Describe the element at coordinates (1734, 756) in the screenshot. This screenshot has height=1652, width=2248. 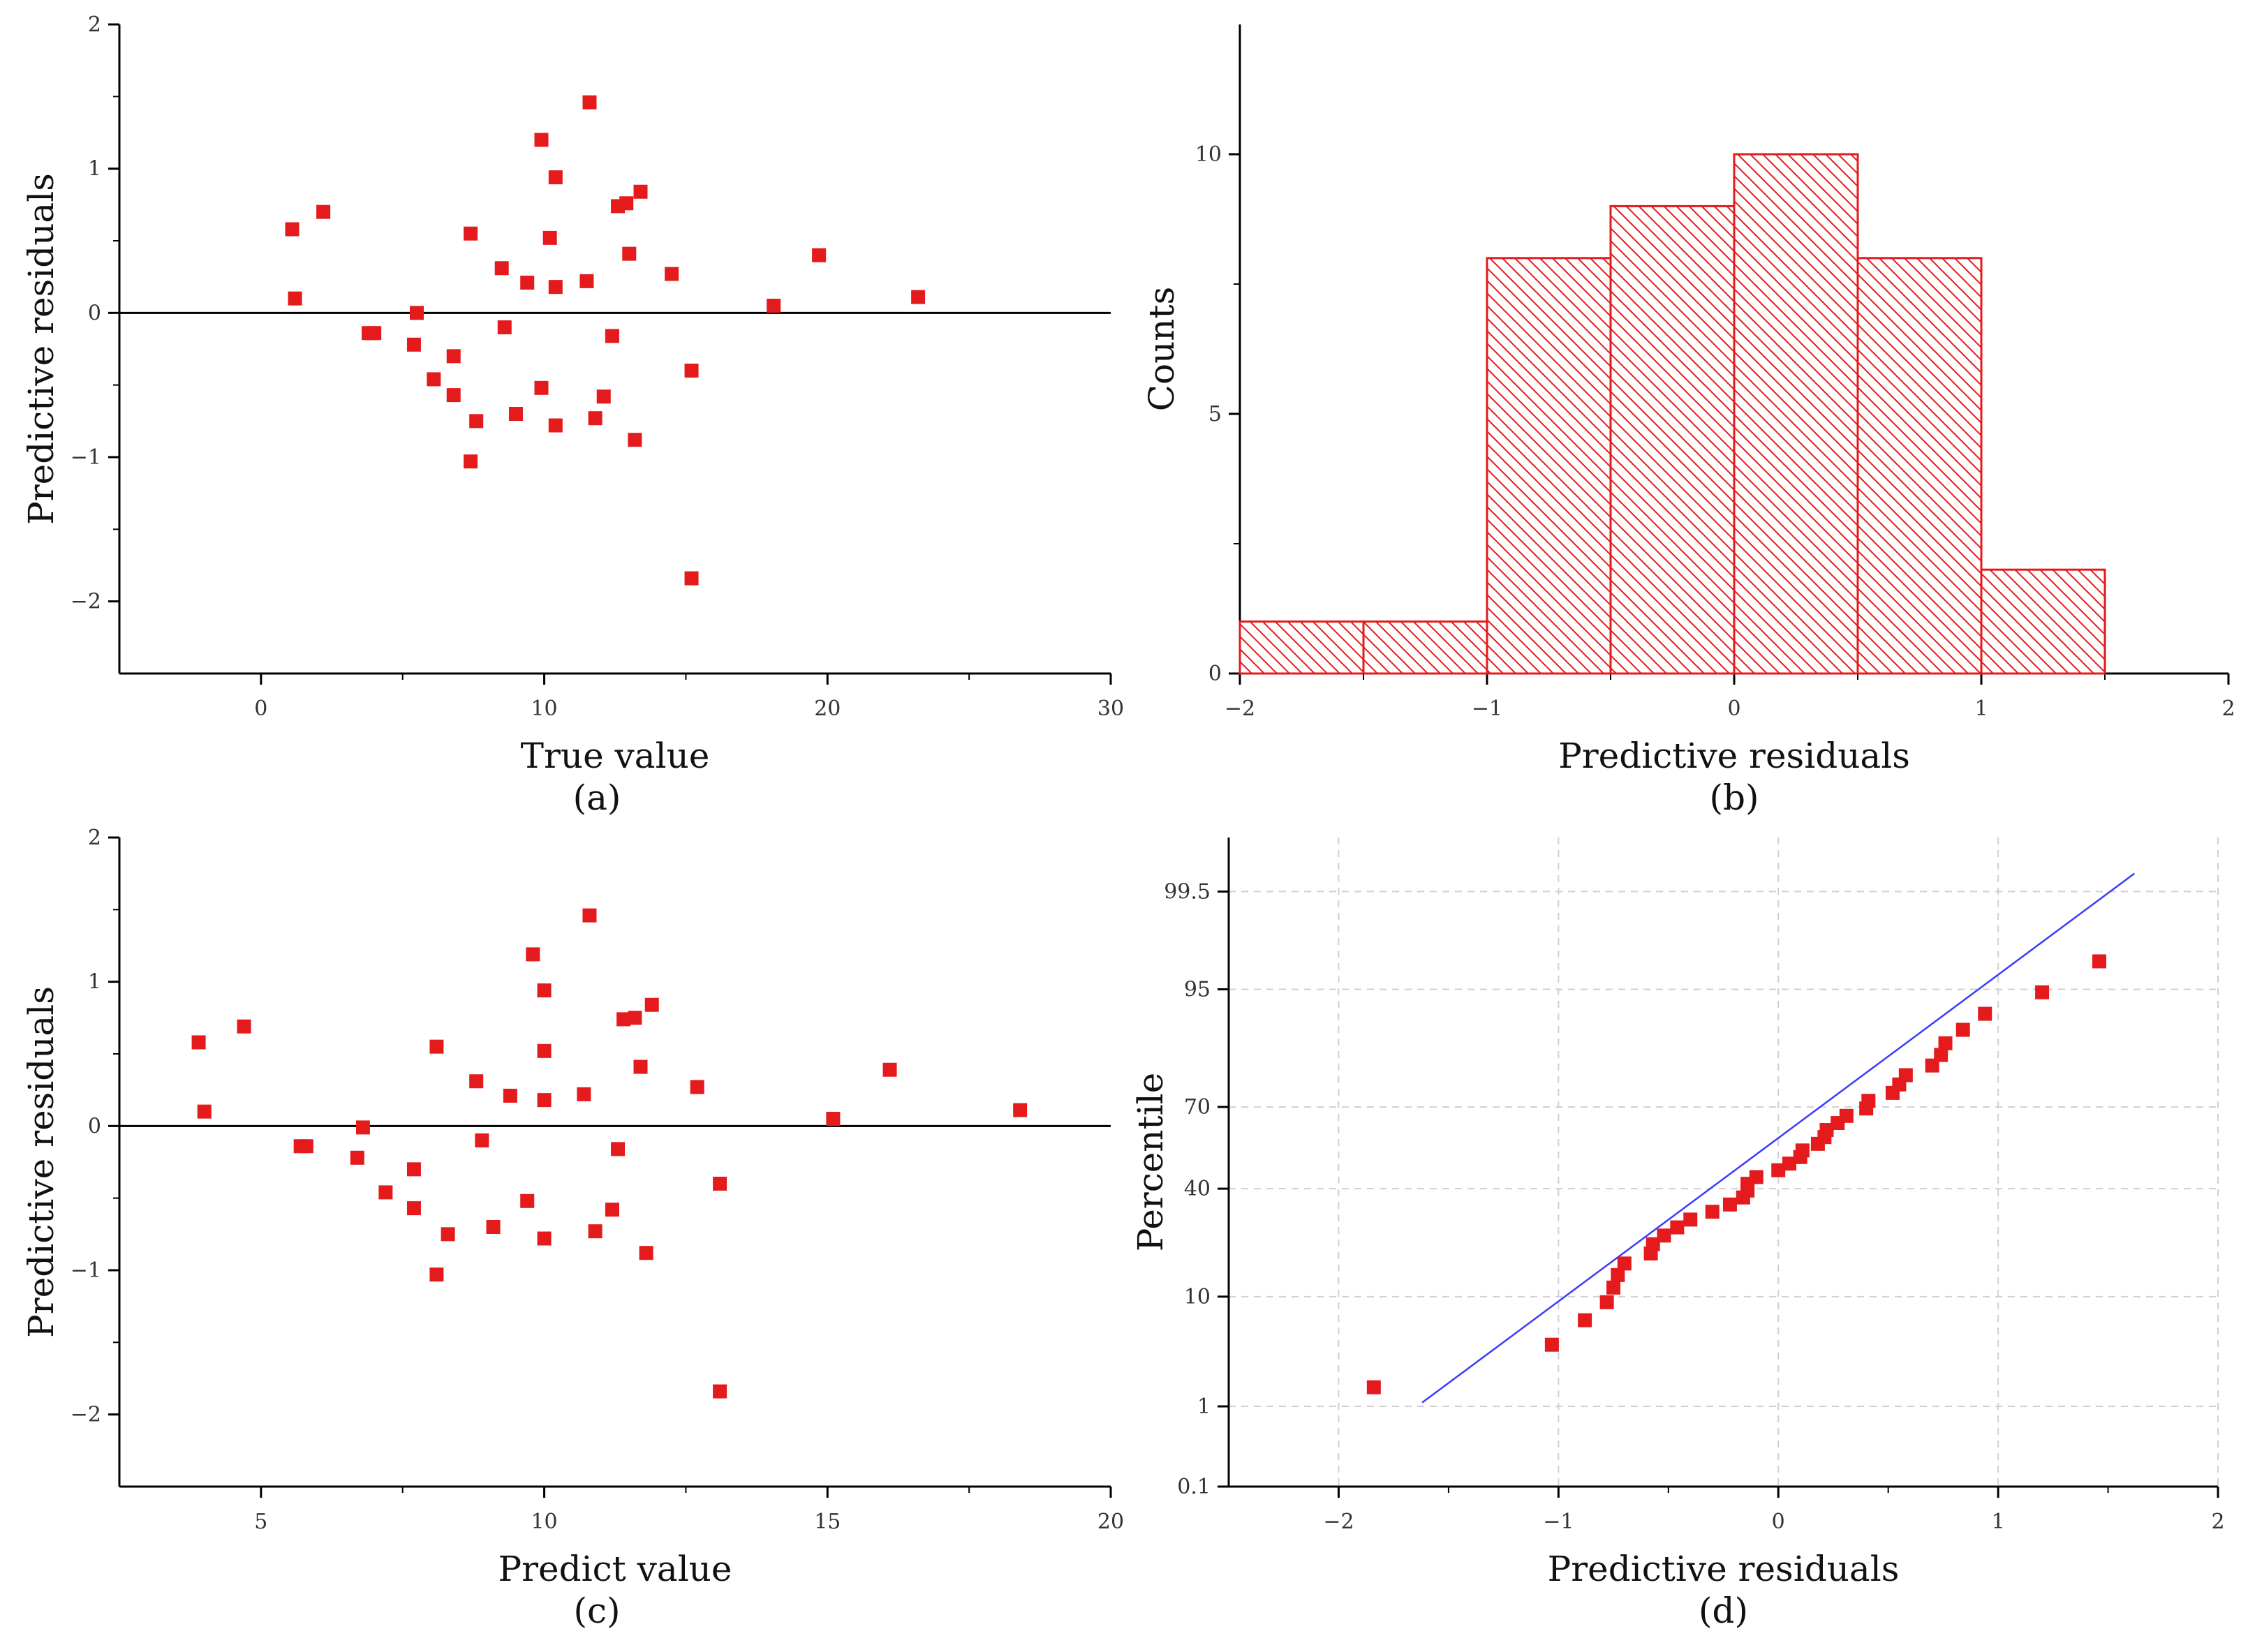
I see `x-axis-label: Predictive residuals` at that location.